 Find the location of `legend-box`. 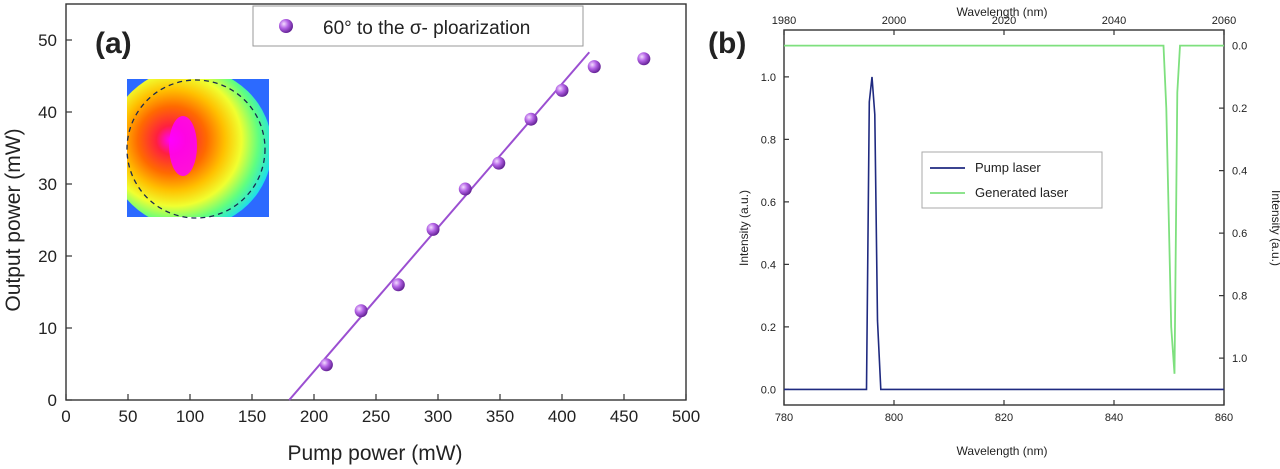

legend-box is located at coordinates (418, 26).